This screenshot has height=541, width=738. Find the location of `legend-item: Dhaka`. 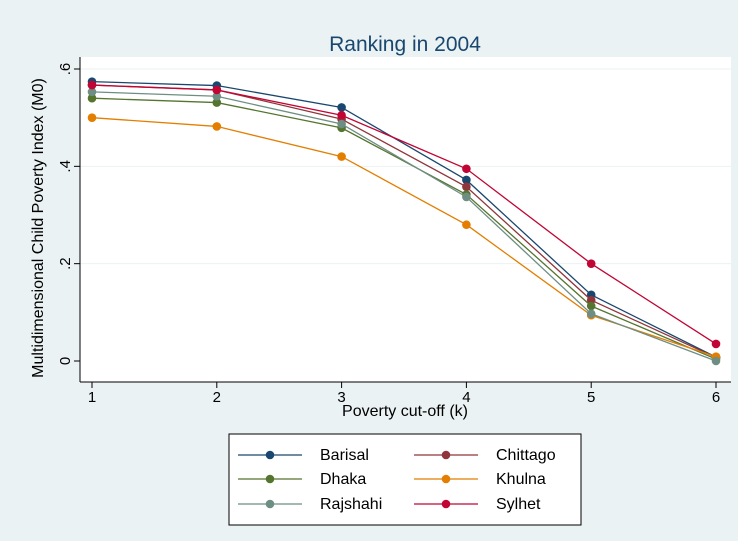

legend-item: Dhaka is located at coordinates (302, 479).